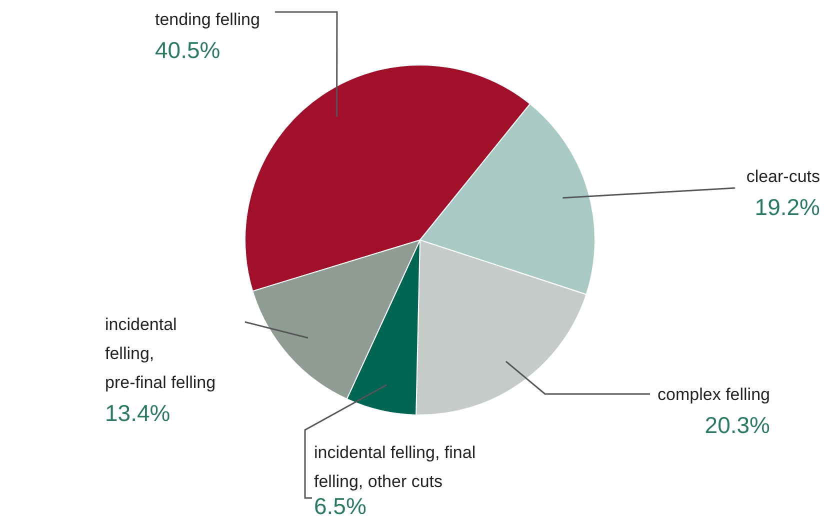 The image size is (826, 529). What do you see at coordinates (737, 425) in the screenshot?
I see `data-label: 20.3%` at bounding box center [737, 425].